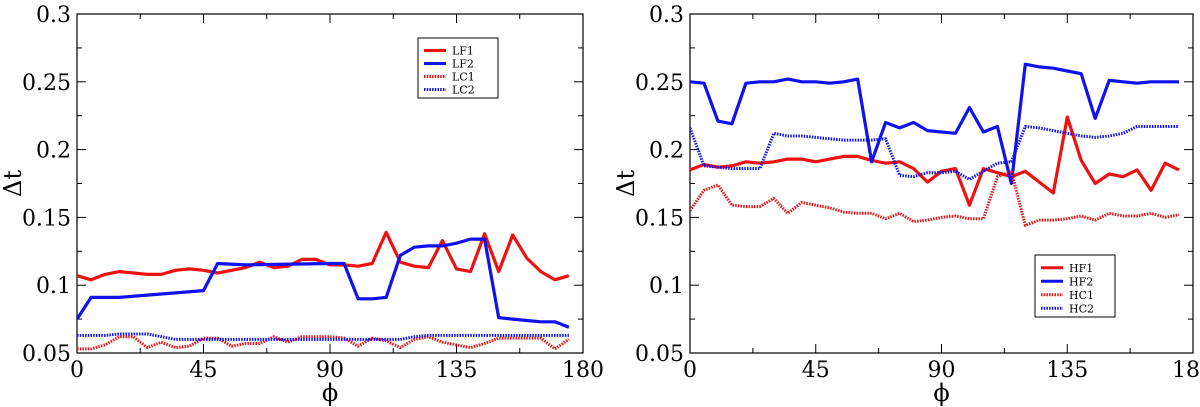 The height and width of the screenshot is (407, 1200). I want to click on chart0-legend-label-lf1: LF1, so click(463, 51).